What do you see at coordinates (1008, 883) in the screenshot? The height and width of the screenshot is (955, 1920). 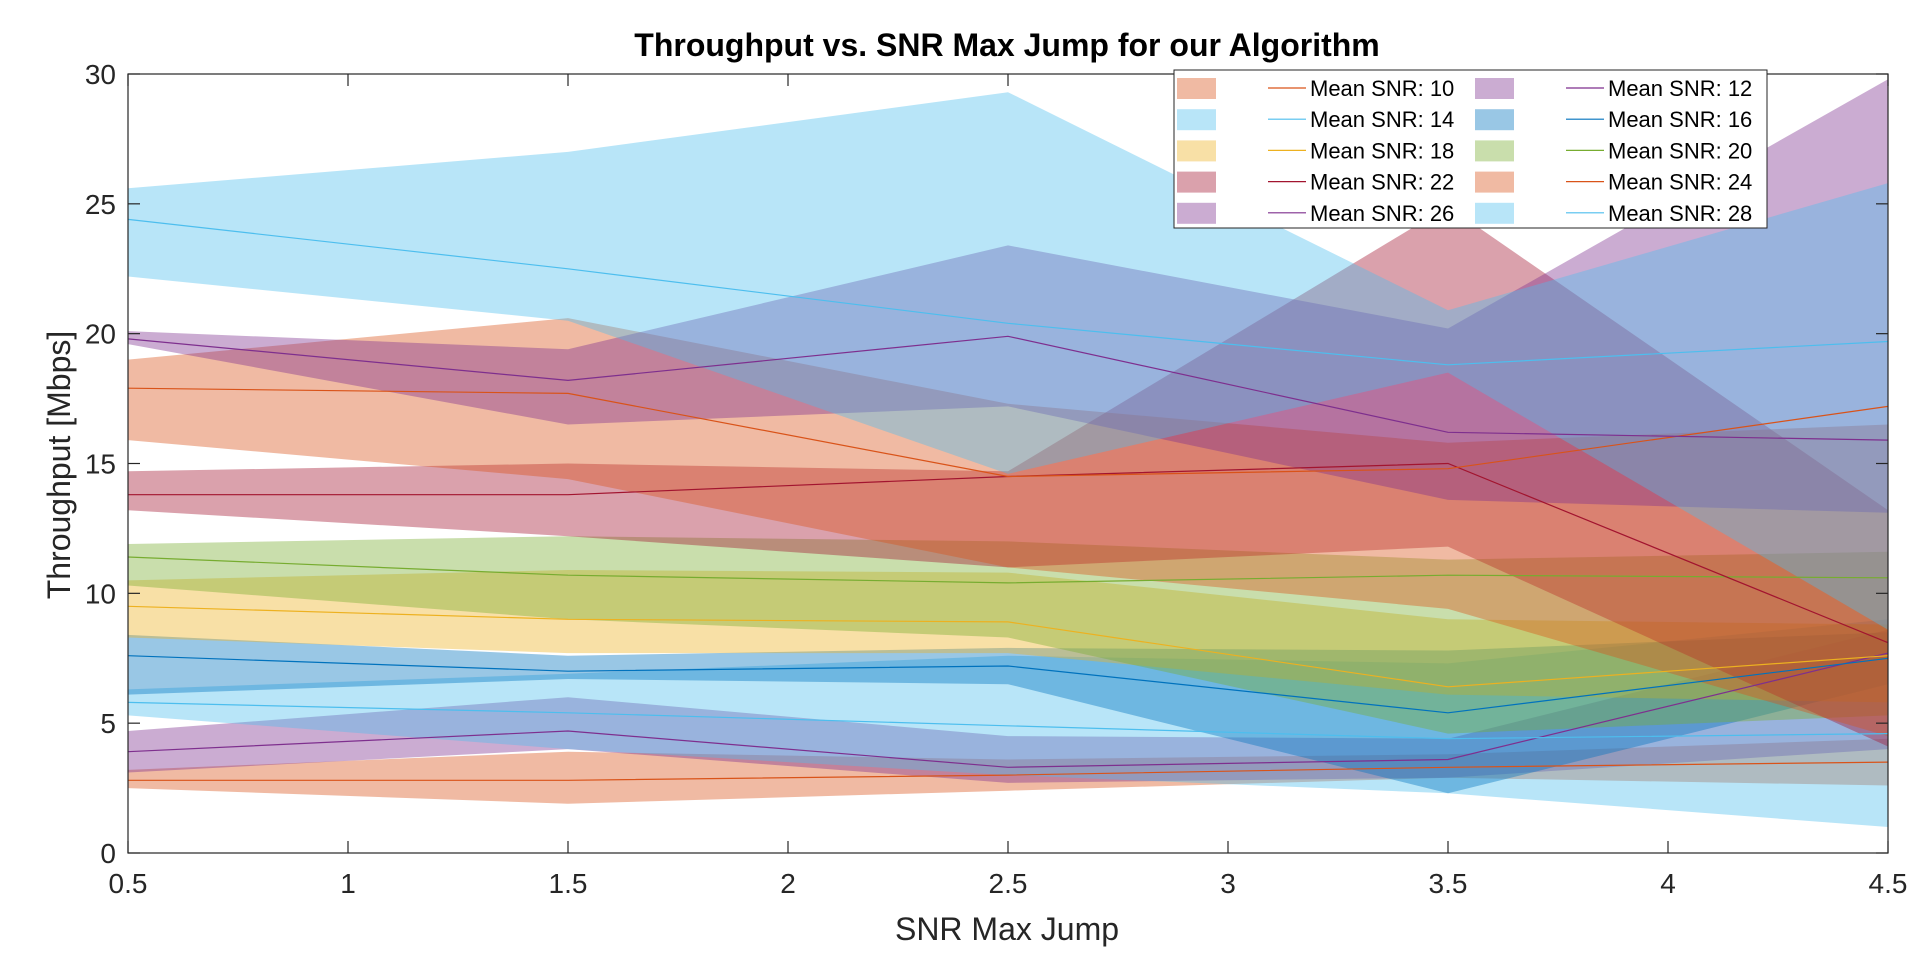 I see `x-tick-label: 2.5` at bounding box center [1008, 883].